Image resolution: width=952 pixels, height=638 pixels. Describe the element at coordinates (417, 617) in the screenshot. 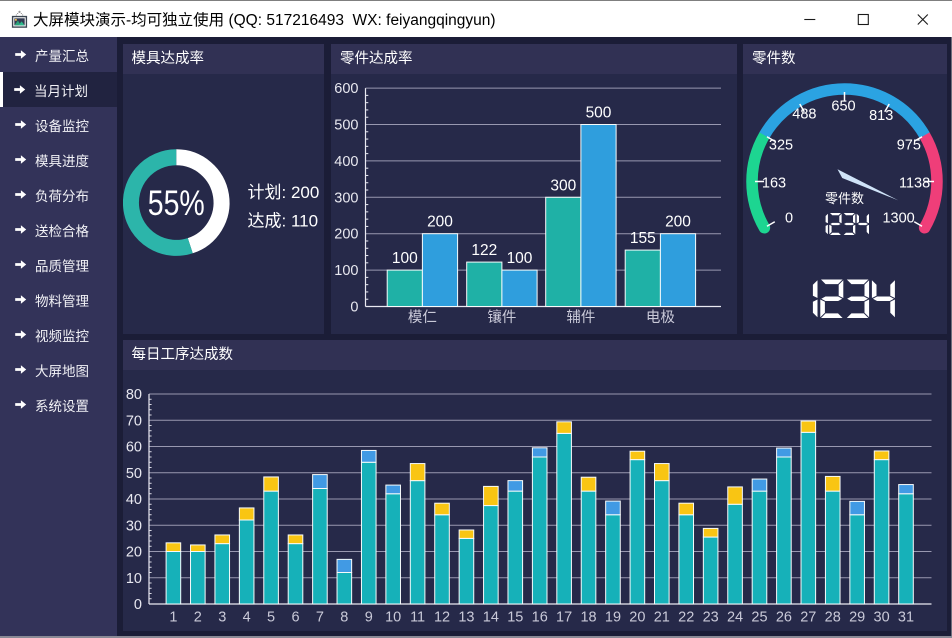

I see `svg-text: 11` at that location.